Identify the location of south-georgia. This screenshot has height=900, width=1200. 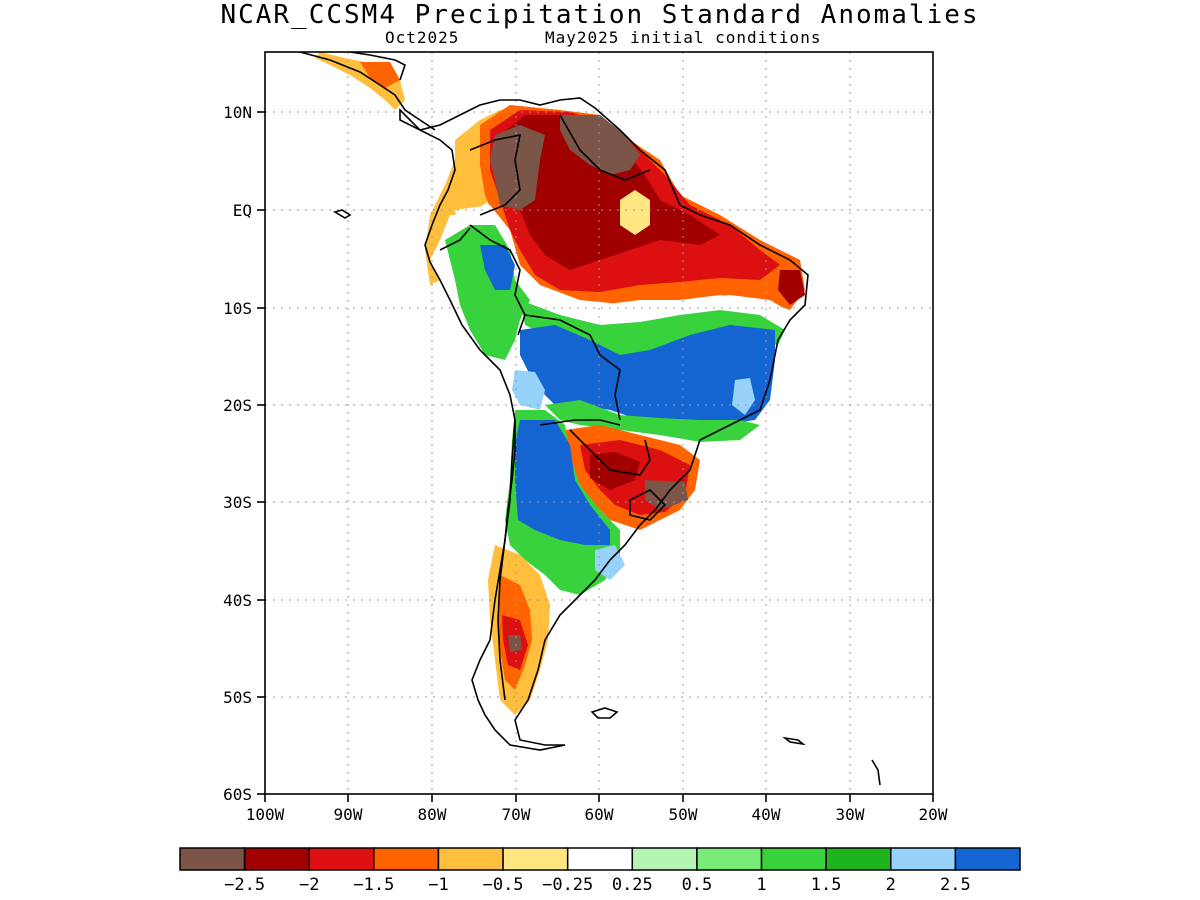
(794, 741).